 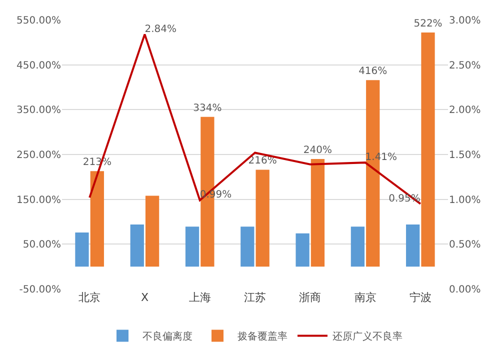 I want to click on y-tick-label: -50.00%, so click(x=40, y=290).